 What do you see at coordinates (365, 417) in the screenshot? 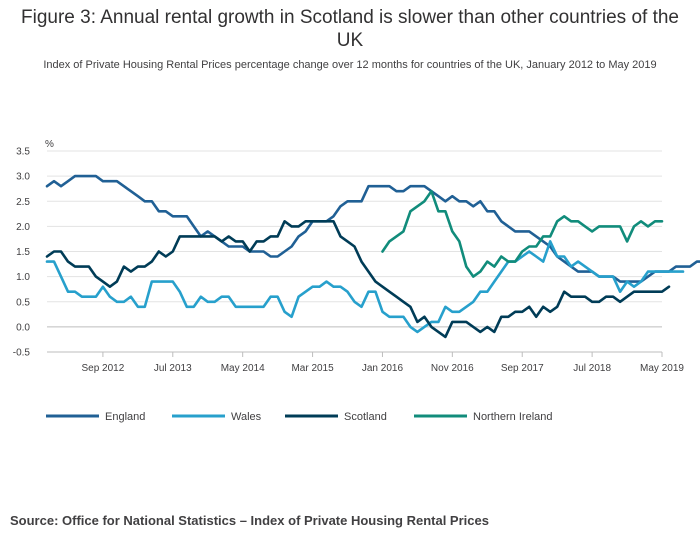
I see `legend-label-scotland: Scotland` at bounding box center [365, 417].